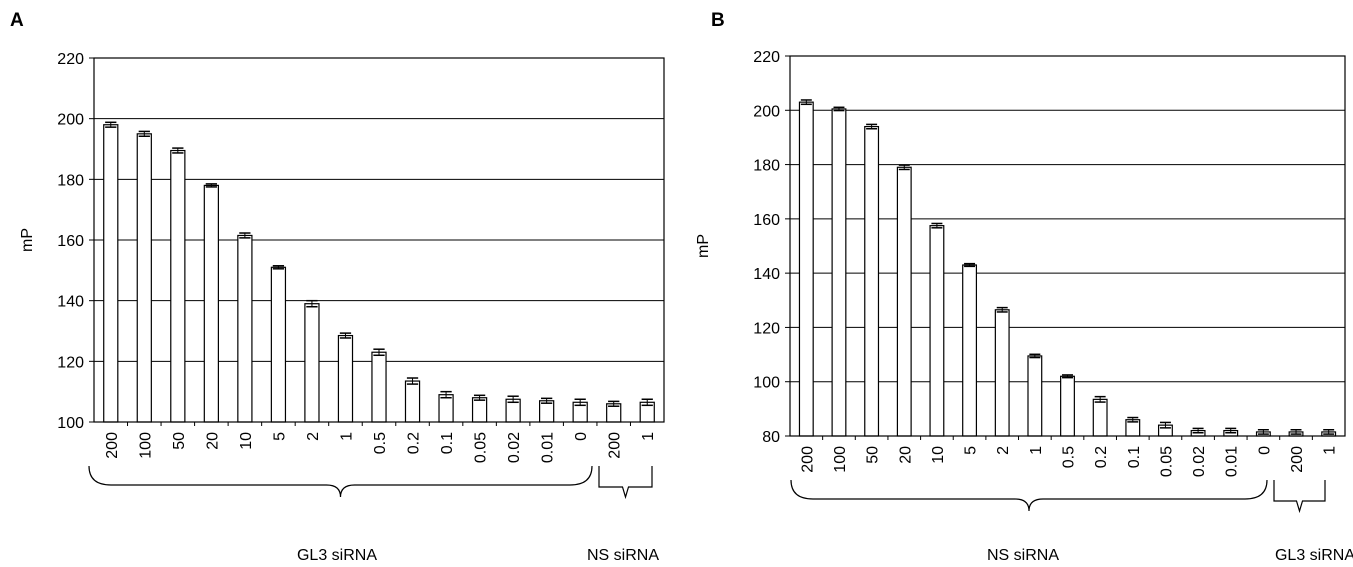 This screenshot has height=567, width=1353. Describe the element at coordinates (17, 20) in the screenshot. I see `panel-label: A` at that location.